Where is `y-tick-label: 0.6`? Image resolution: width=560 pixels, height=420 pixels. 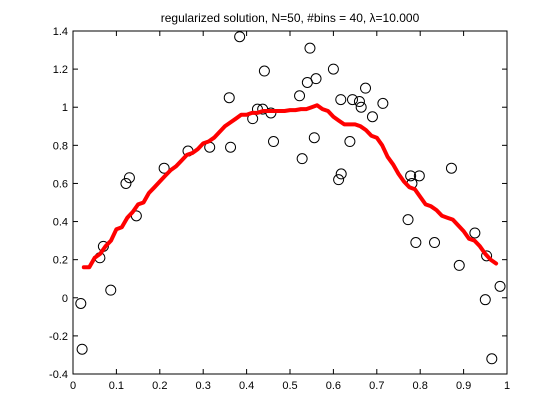
y-tick-label: 0.6 is located at coordinates (60, 184).